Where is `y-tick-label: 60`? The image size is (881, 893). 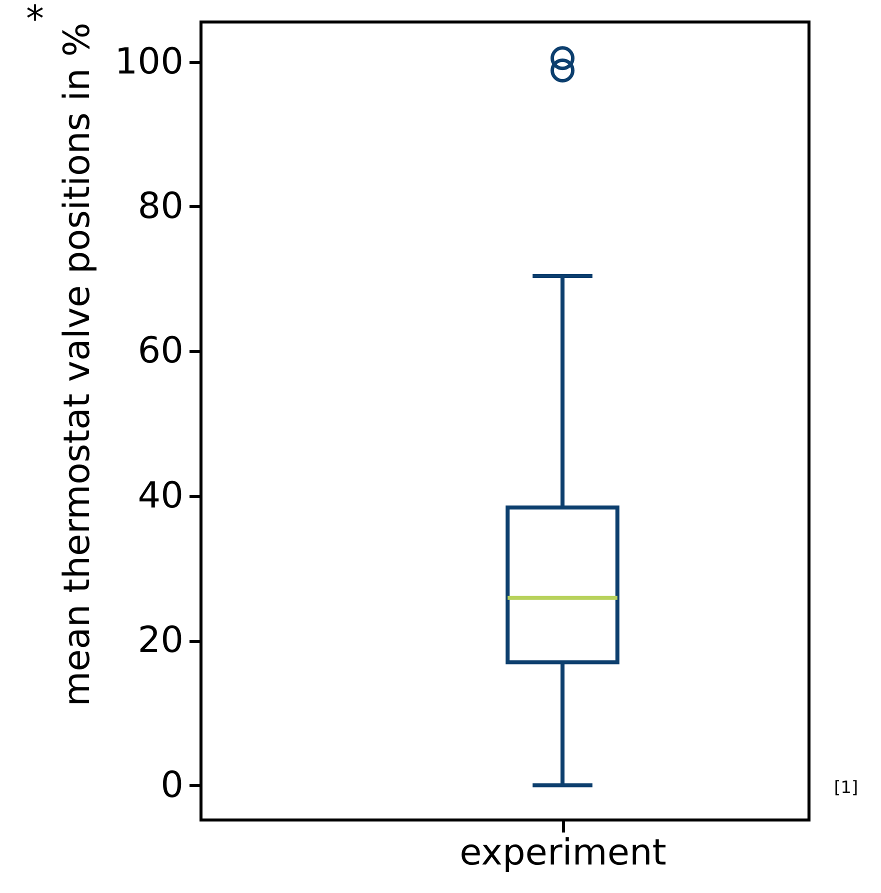
y-tick-label: 60 is located at coordinates (161, 351).